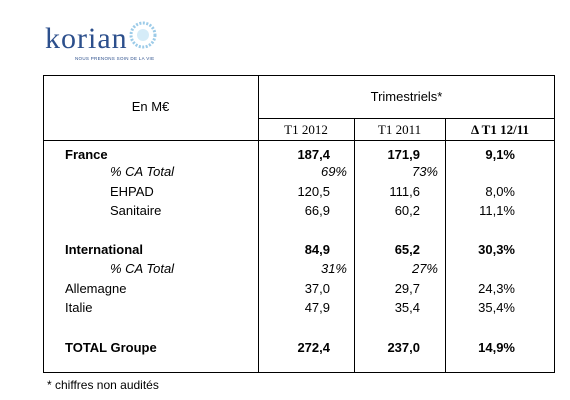 The height and width of the screenshot is (400, 570). I want to click on cell-value: 11,1%, so click(497, 210).